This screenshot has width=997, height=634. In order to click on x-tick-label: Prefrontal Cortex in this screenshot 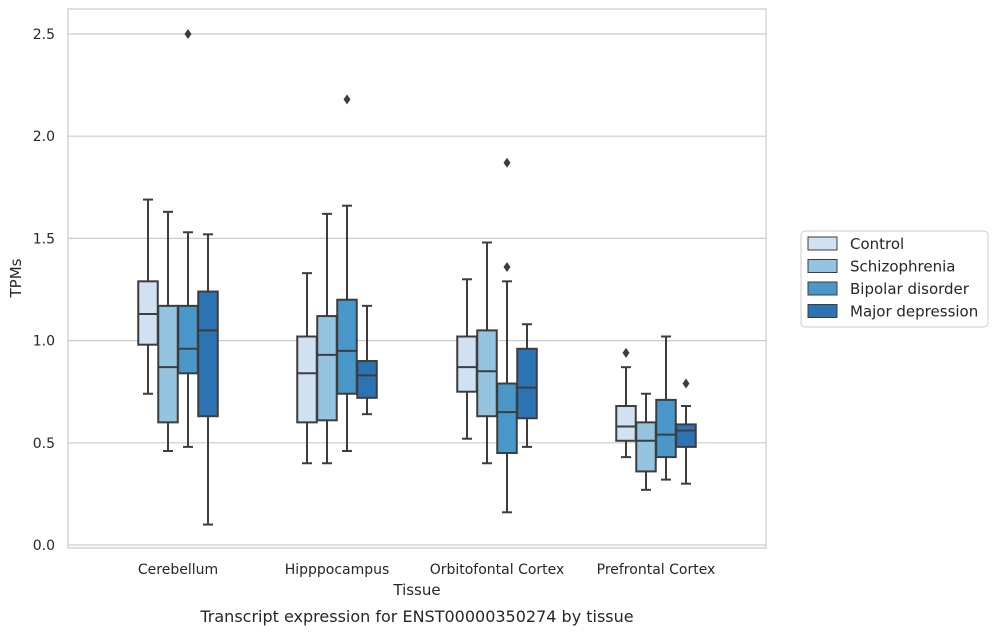, I will do `click(656, 570)`.